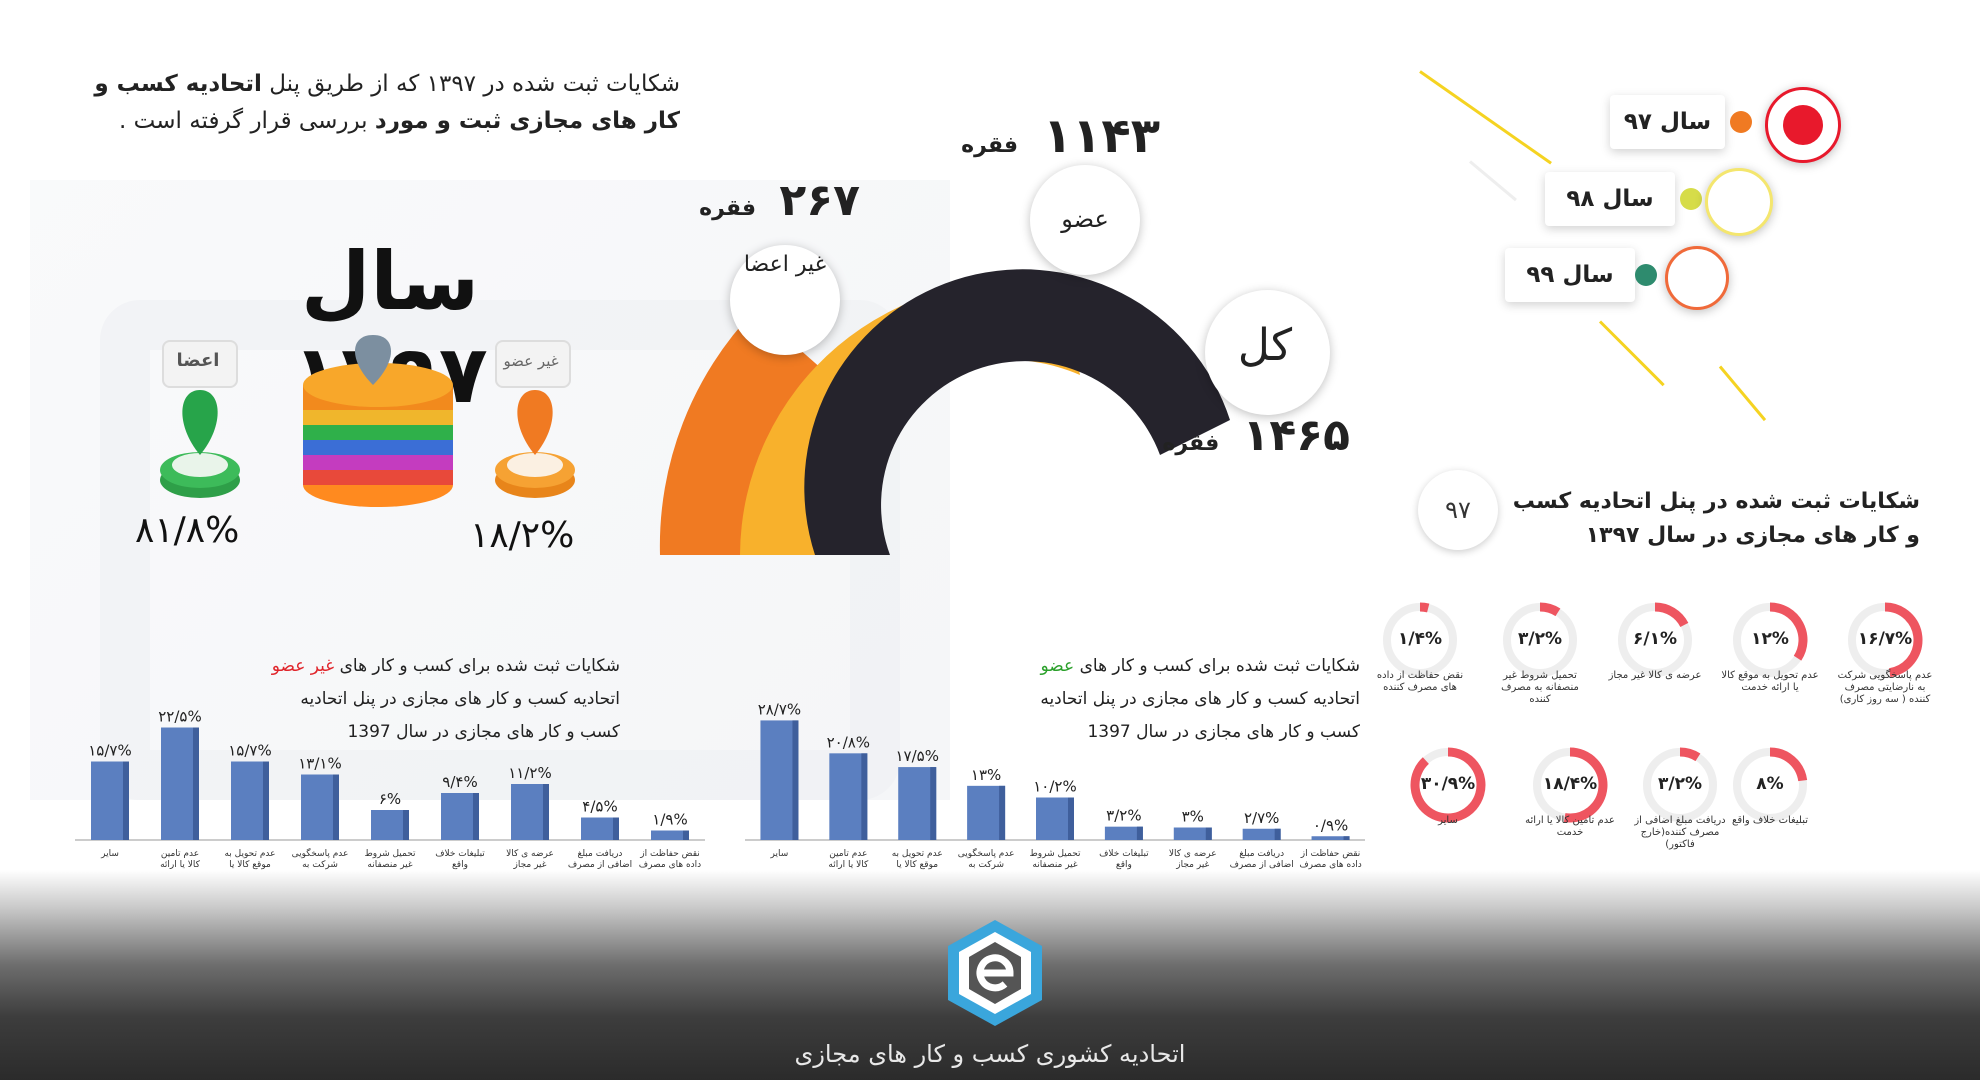 This screenshot has width=1980, height=1080. I want to click on union-logo-icon, so click(995, 973).